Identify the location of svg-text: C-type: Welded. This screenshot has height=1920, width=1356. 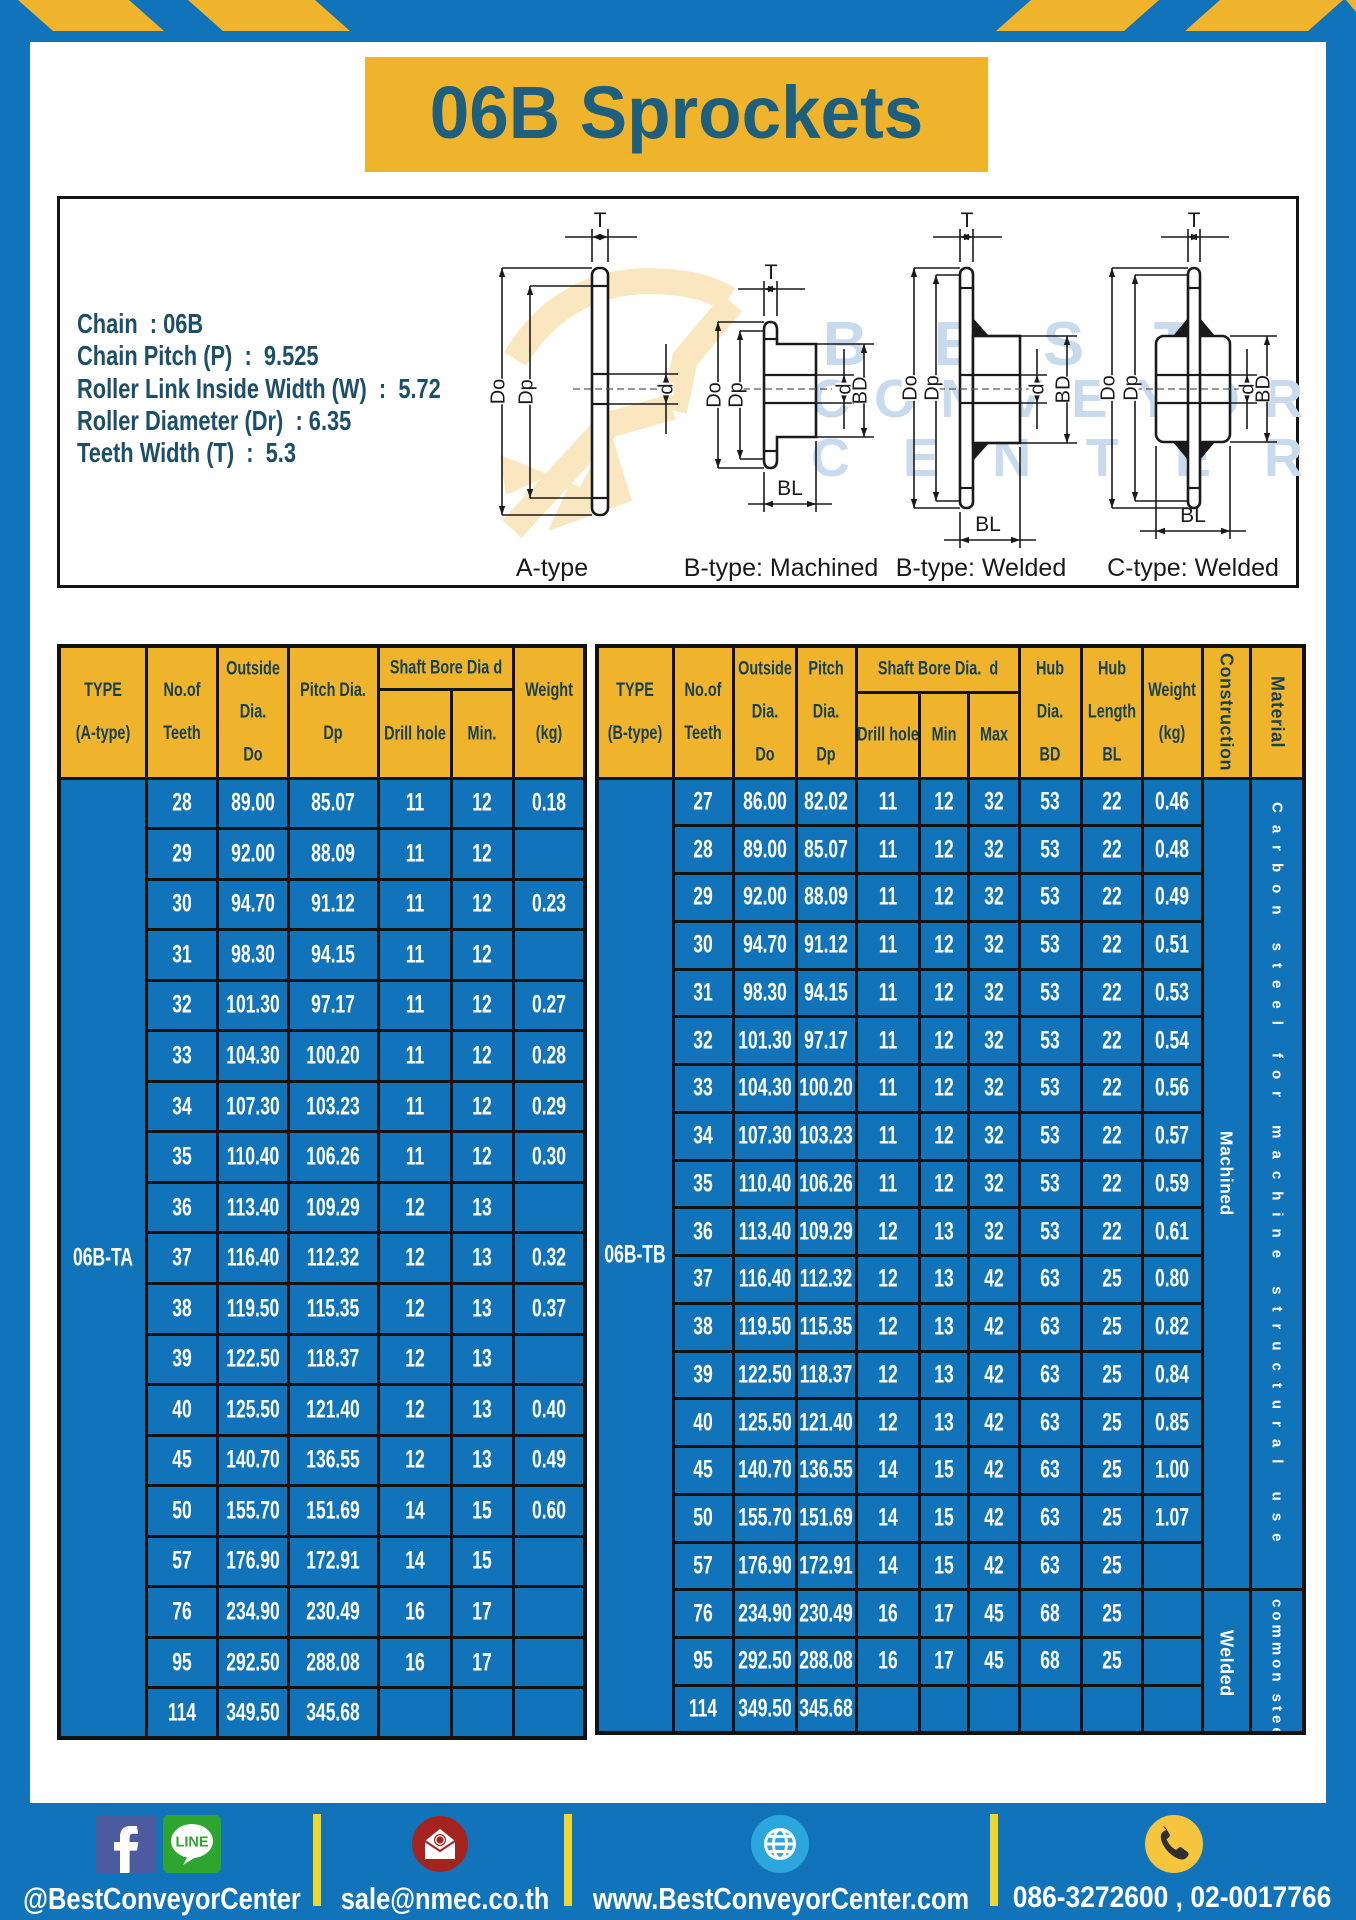
(1193, 568).